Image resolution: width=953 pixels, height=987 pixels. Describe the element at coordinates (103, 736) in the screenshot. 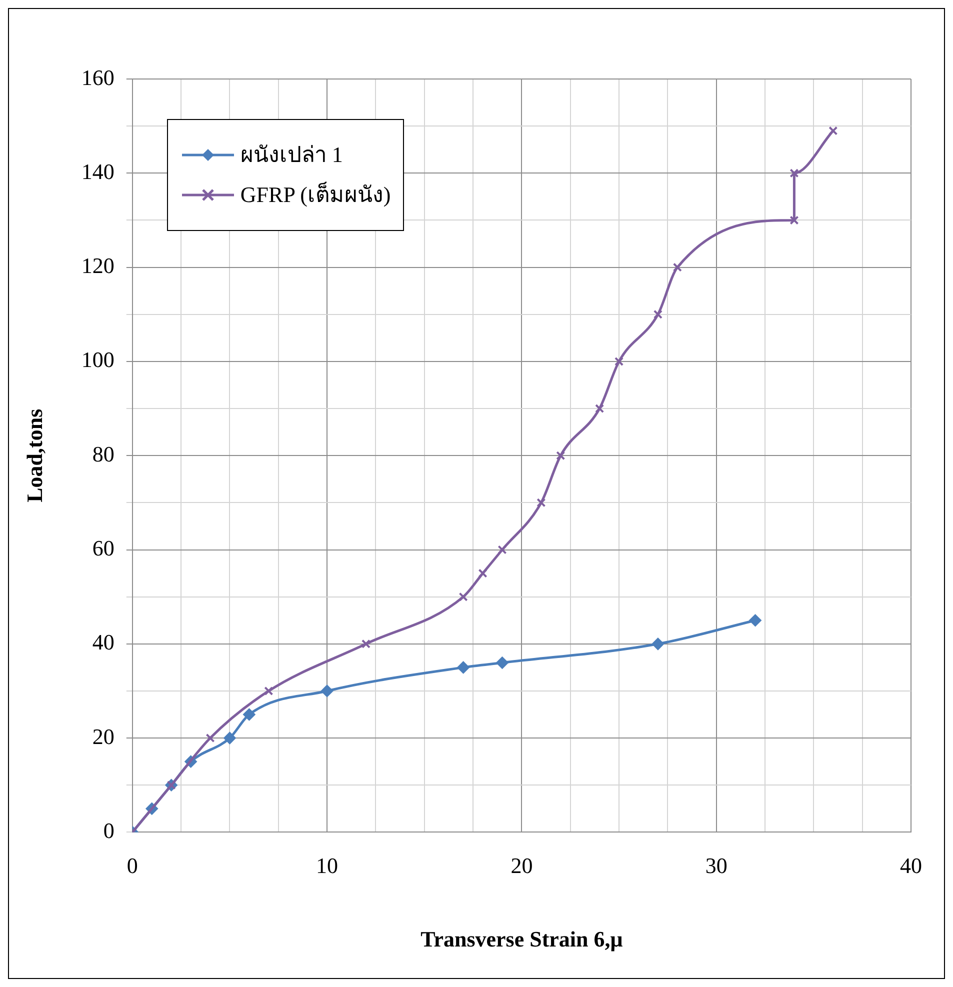

I see `y-tick-label: 20` at that location.